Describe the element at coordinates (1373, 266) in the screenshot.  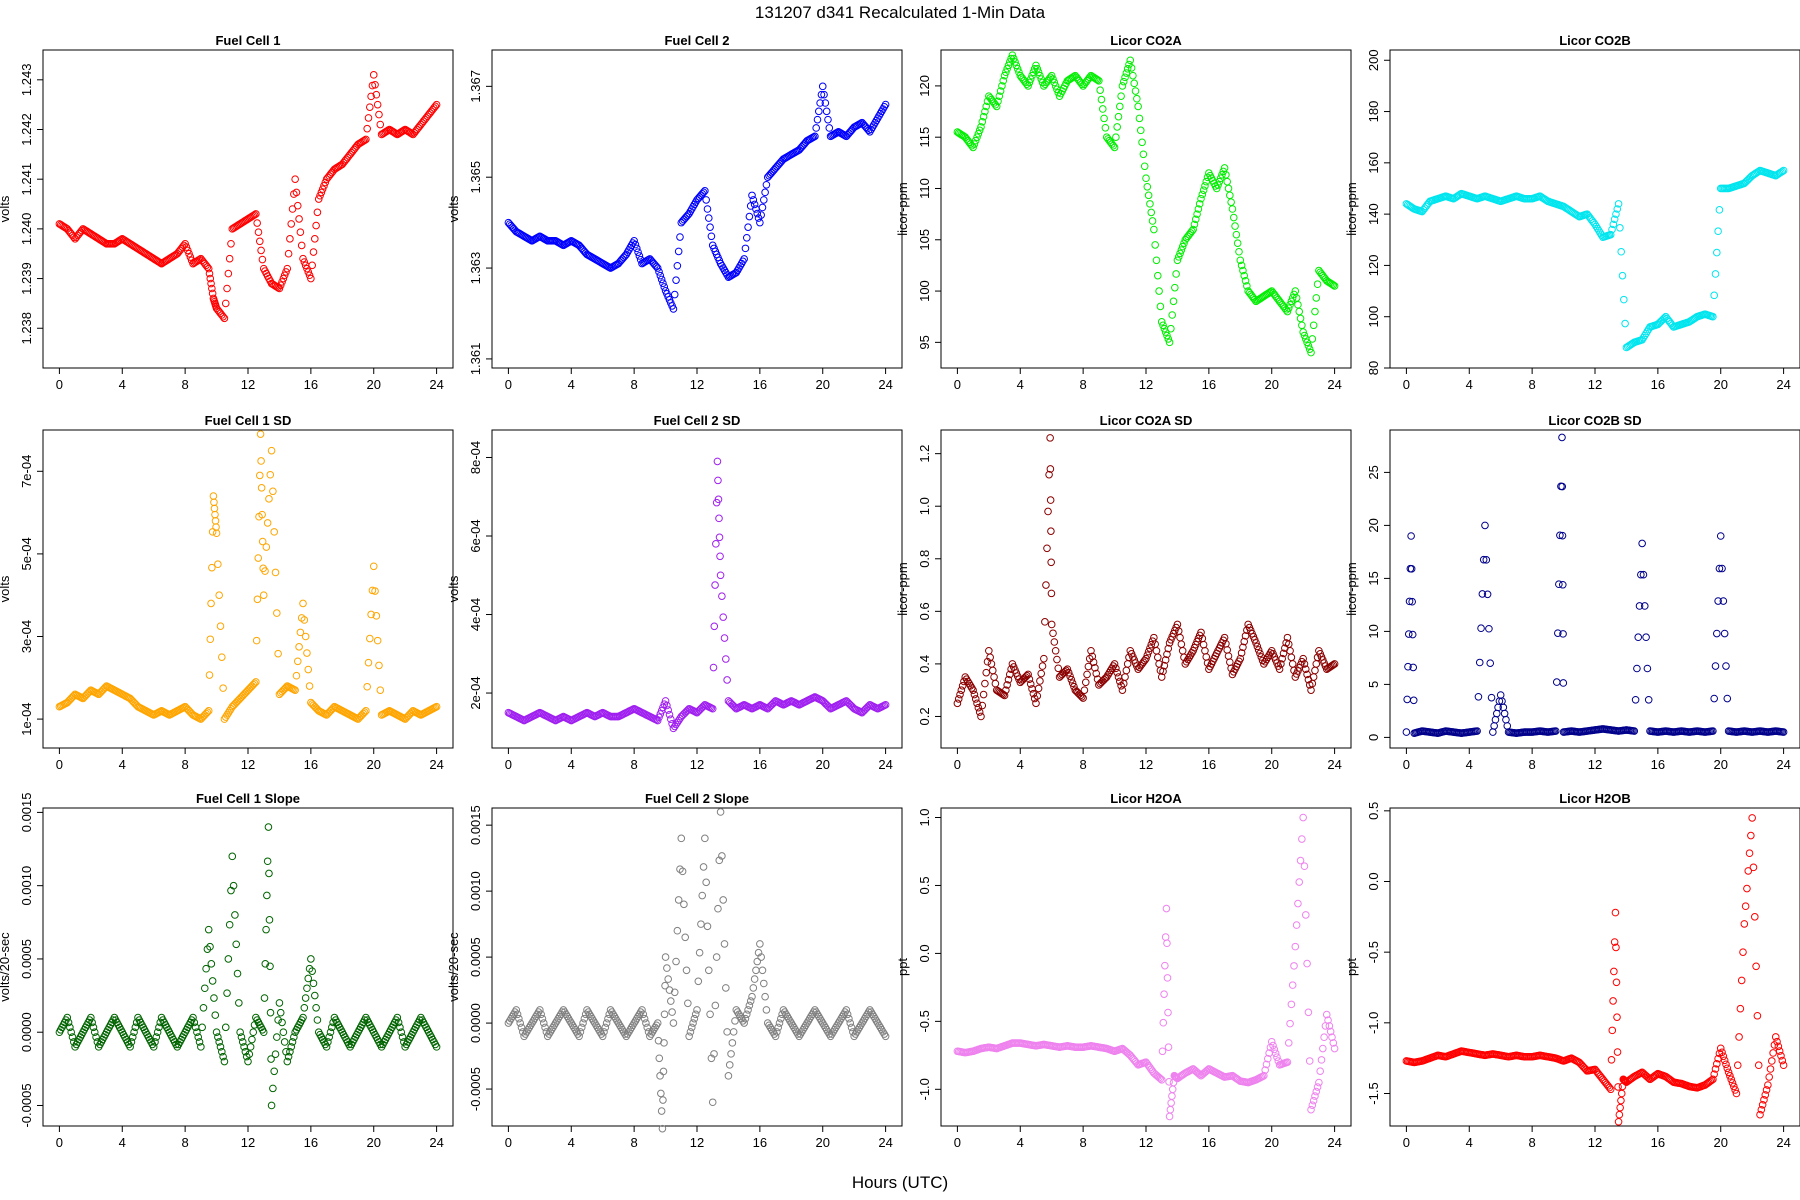
I see `y-tick-label: 120` at that location.